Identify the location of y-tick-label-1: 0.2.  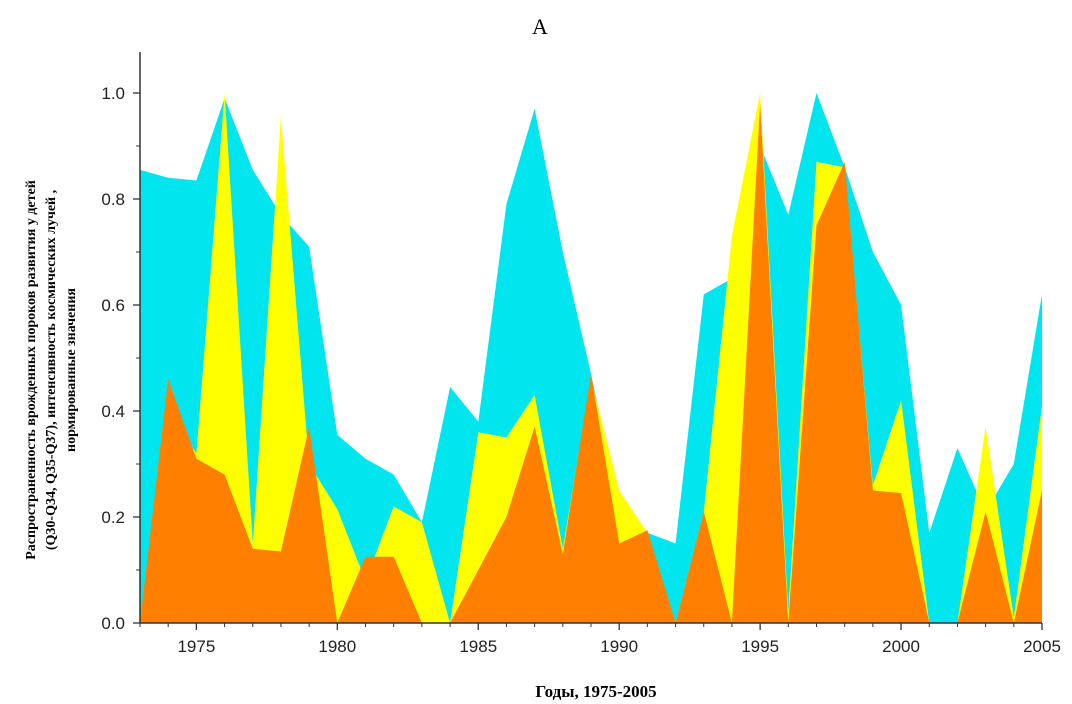
(113, 517).